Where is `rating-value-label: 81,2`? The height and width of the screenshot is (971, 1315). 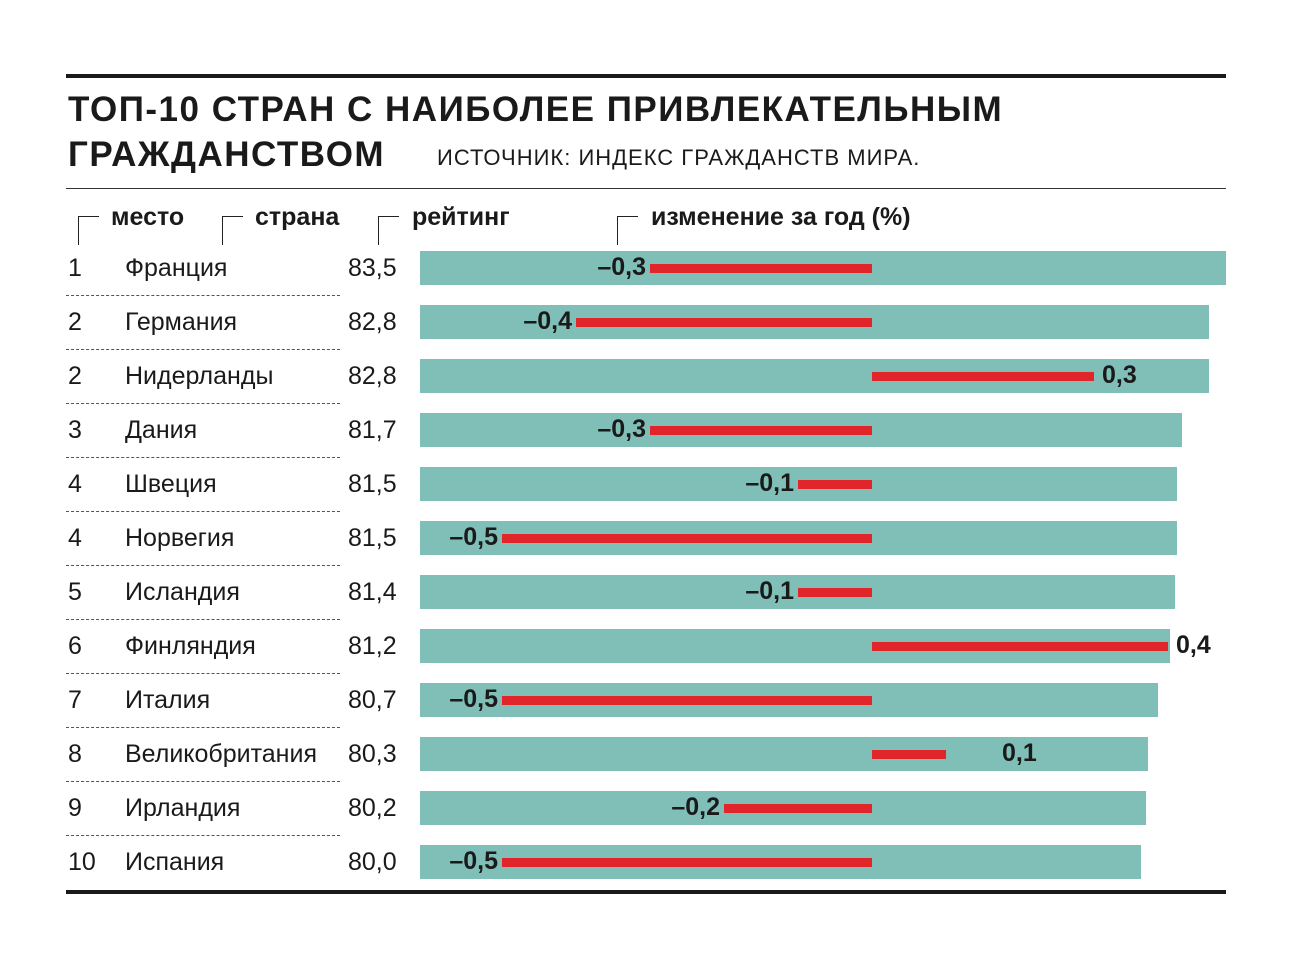 rating-value-label: 81,2 is located at coordinates (372, 646).